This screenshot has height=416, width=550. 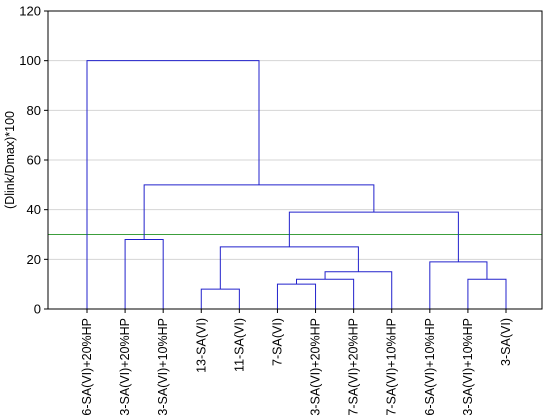 What do you see at coordinates (506, 342) in the screenshot?
I see `x-tick-label: 3-SA(VI)` at bounding box center [506, 342].